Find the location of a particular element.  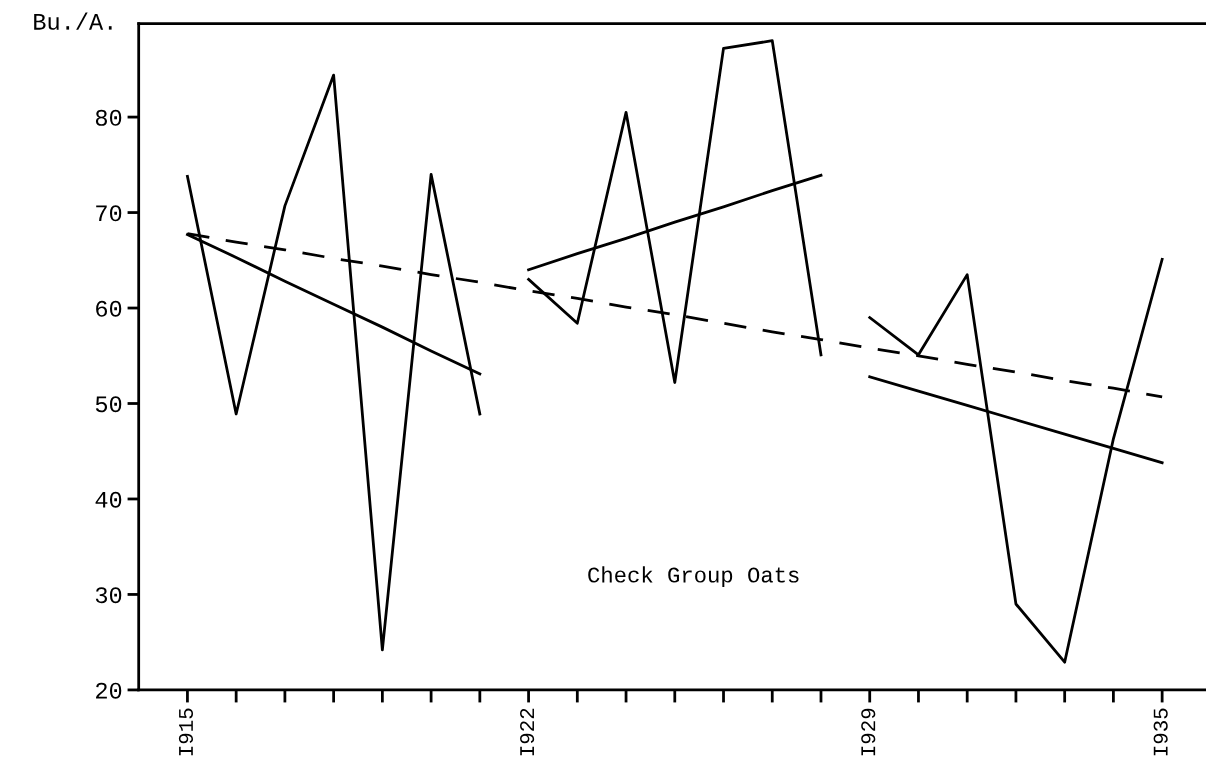

y-tick-label: 40 is located at coordinates (108, 499).